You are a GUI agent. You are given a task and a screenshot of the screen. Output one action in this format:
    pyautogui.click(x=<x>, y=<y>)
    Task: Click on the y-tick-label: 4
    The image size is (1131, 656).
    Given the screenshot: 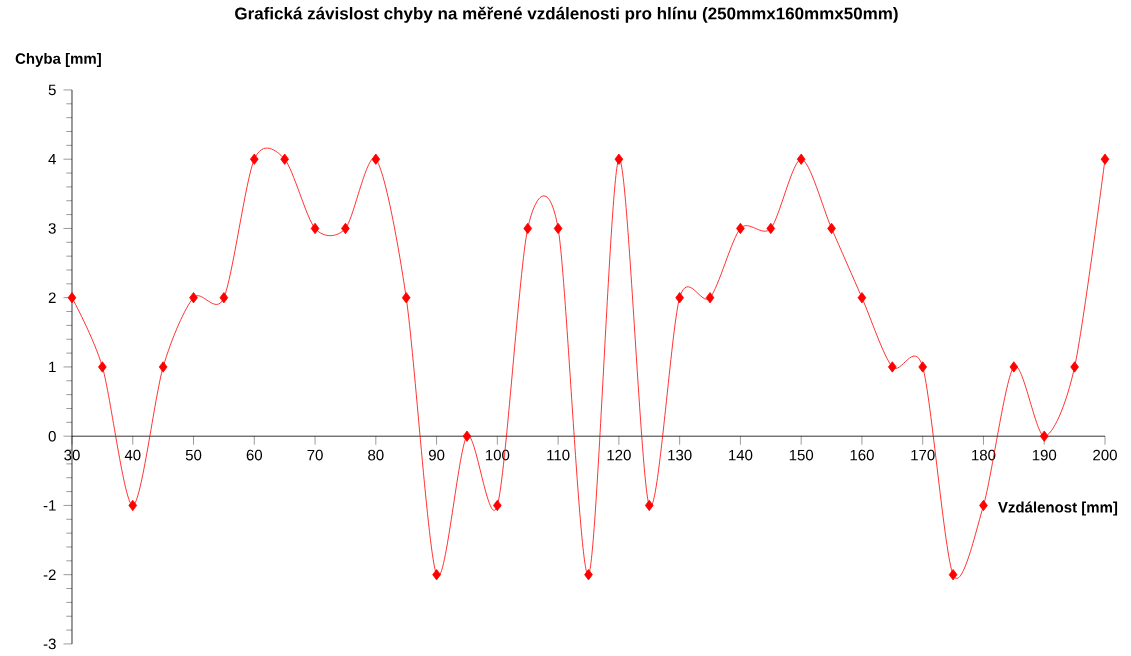 What is the action you would take?
    pyautogui.click(x=52, y=159)
    